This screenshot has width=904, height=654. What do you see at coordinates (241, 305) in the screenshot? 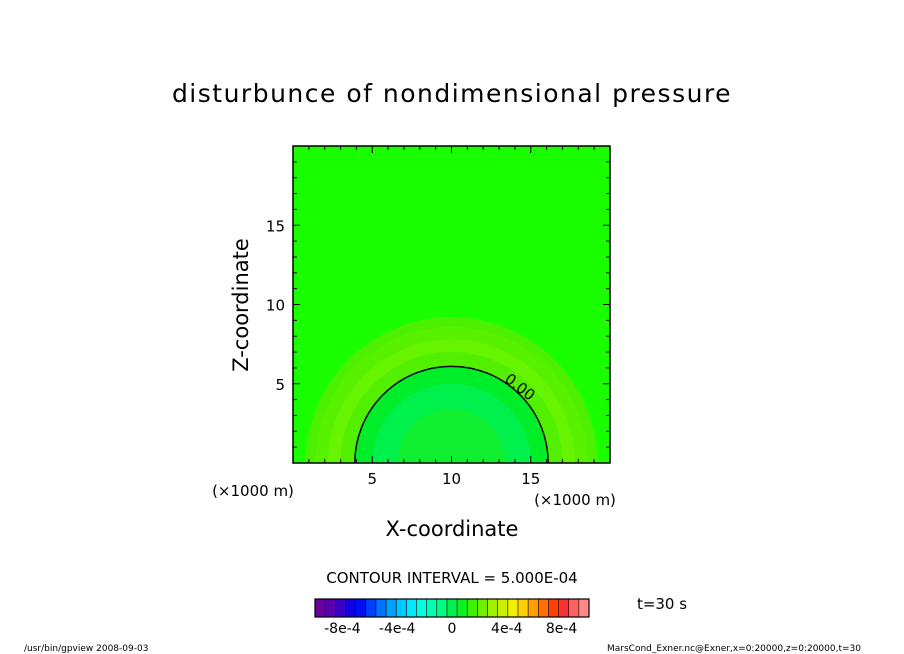
I see `y-axis-label: Z-coordinate` at bounding box center [241, 305].